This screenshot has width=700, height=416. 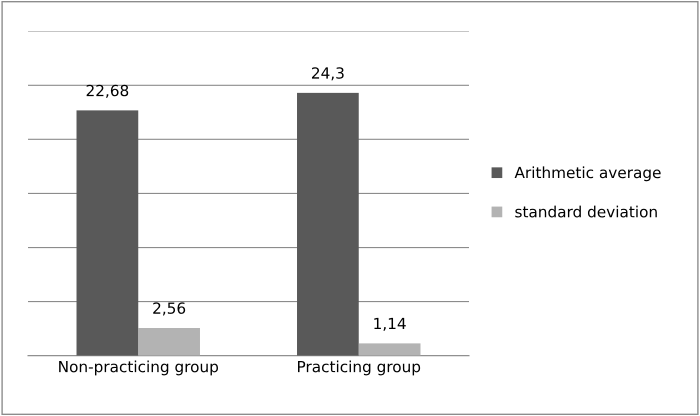 I want to click on legend-label: Arithmetic average, so click(x=587, y=174).